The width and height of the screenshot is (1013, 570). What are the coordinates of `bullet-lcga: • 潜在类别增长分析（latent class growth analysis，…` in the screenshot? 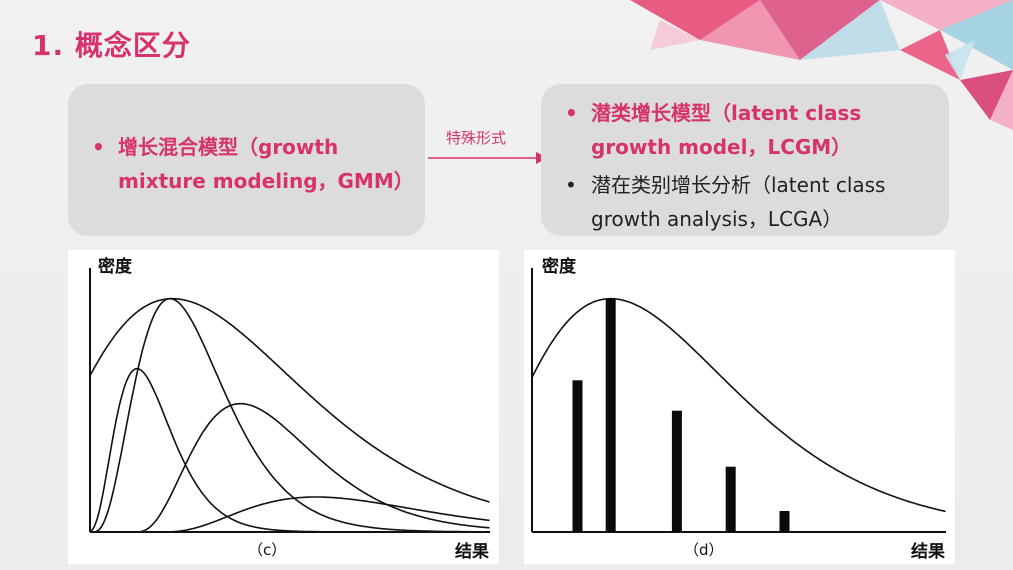 It's located at (752, 202).